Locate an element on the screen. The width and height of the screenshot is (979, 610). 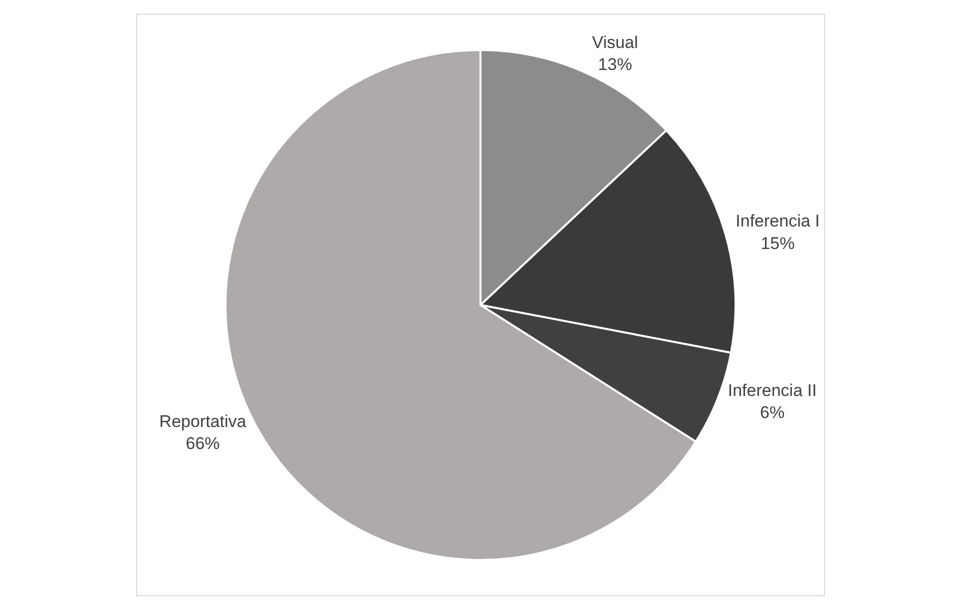
slice-label: Reportativa is located at coordinates (203, 422).